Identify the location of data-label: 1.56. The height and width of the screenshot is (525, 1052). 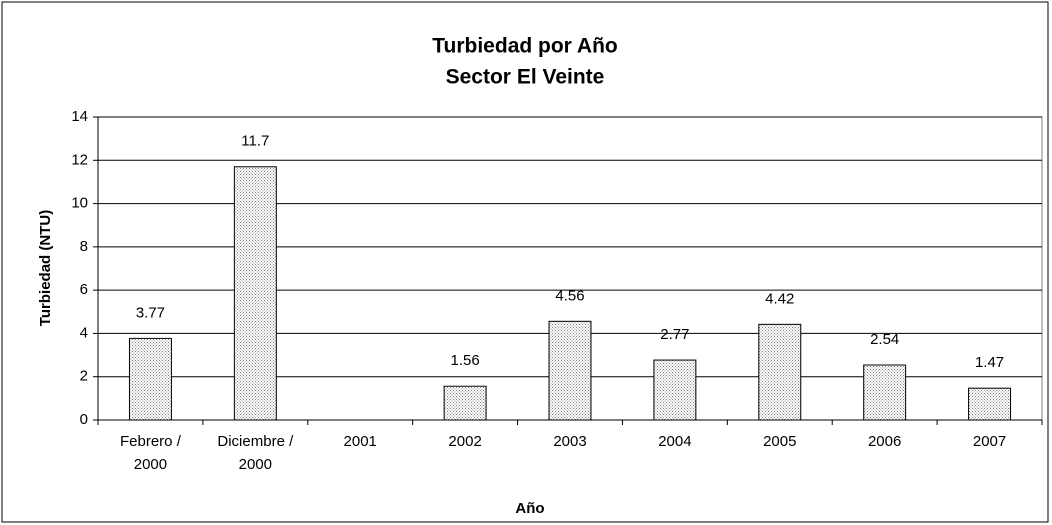
(465, 360).